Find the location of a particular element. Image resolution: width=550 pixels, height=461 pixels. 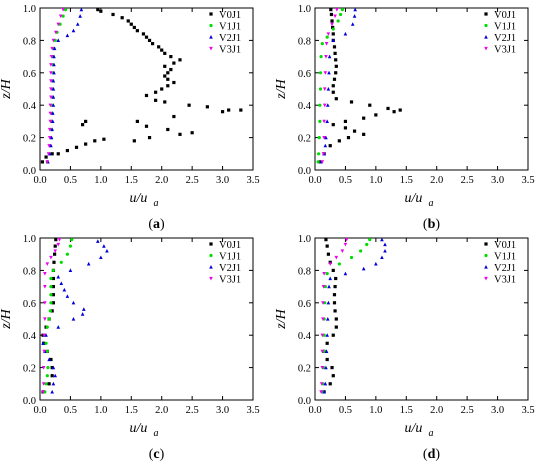

legend-label: V2J1 is located at coordinates (505, 38).